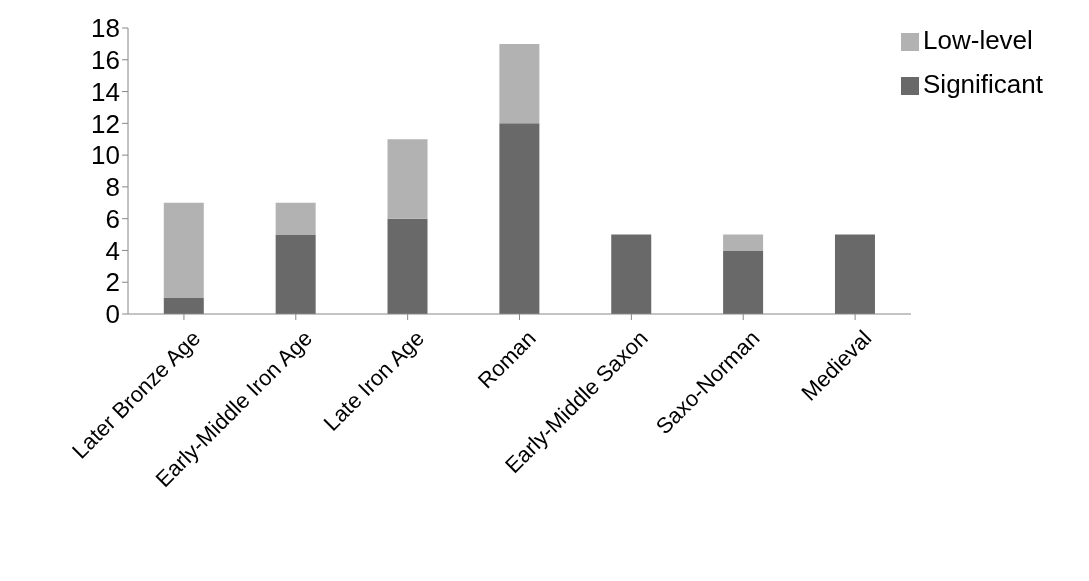  Describe the element at coordinates (373, 380) in the screenshot. I see `x-tick-label: Late Iron Age` at that location.